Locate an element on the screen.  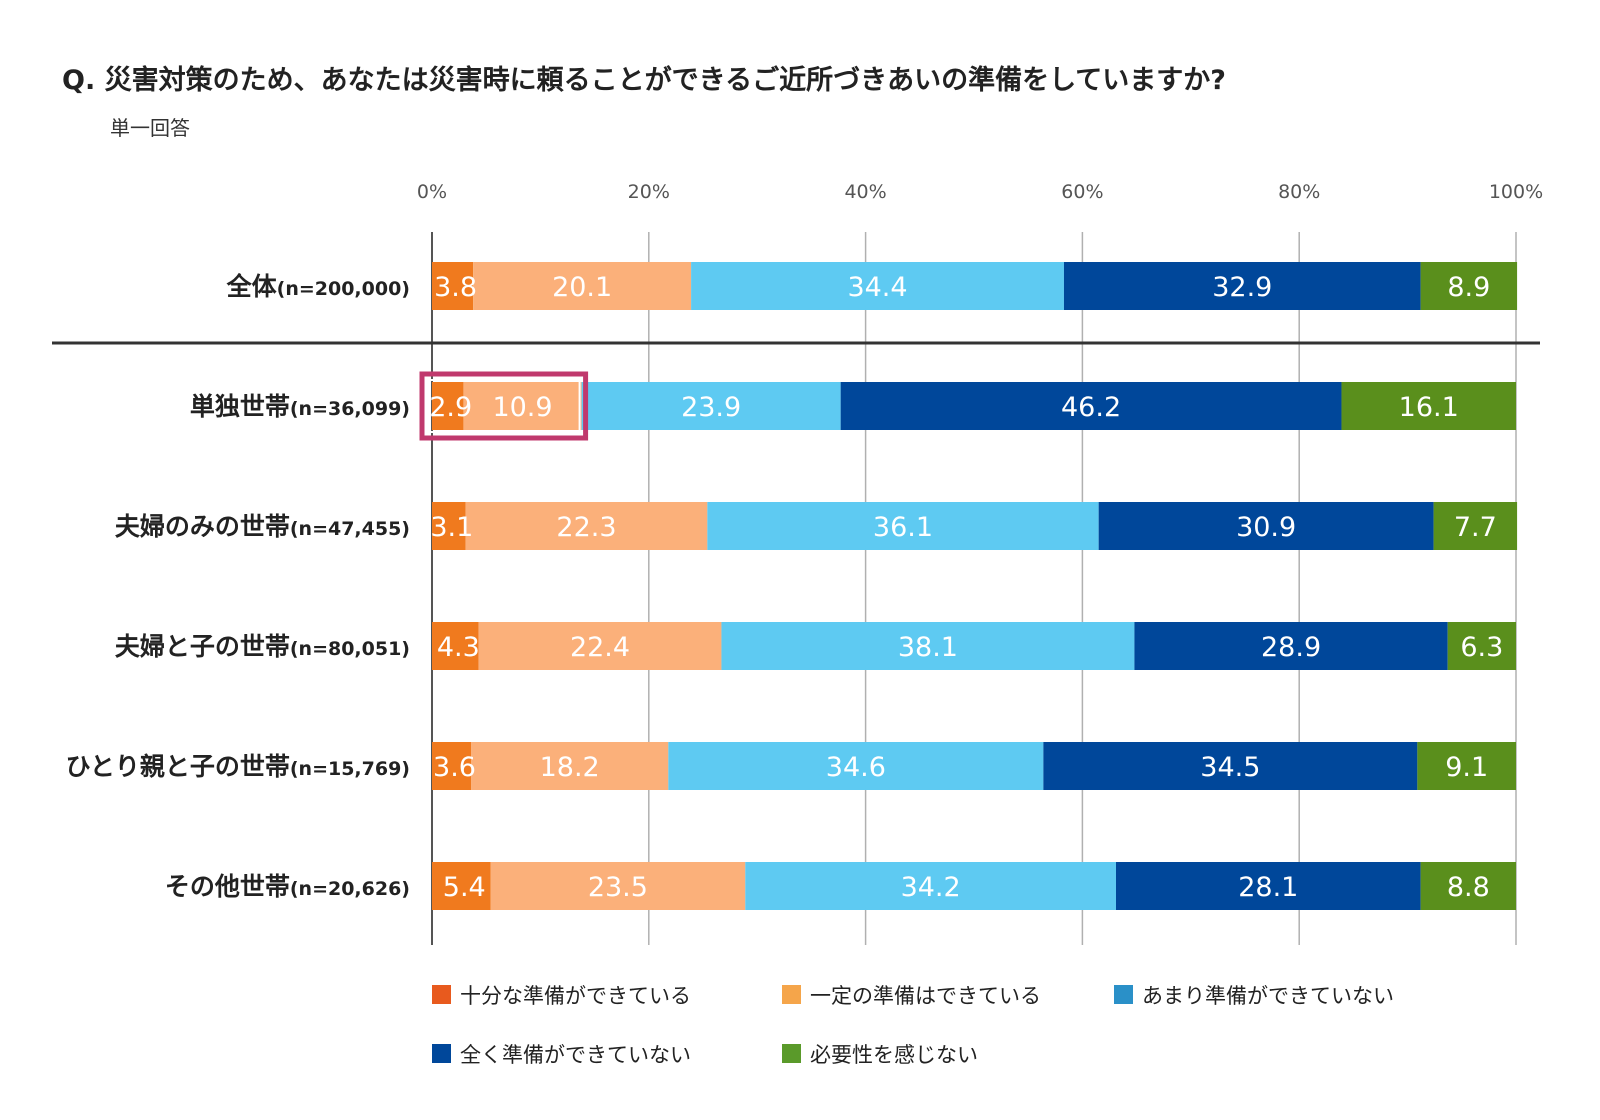
category-label: 全体(n=200,000) is located at coordinates (318, 286).